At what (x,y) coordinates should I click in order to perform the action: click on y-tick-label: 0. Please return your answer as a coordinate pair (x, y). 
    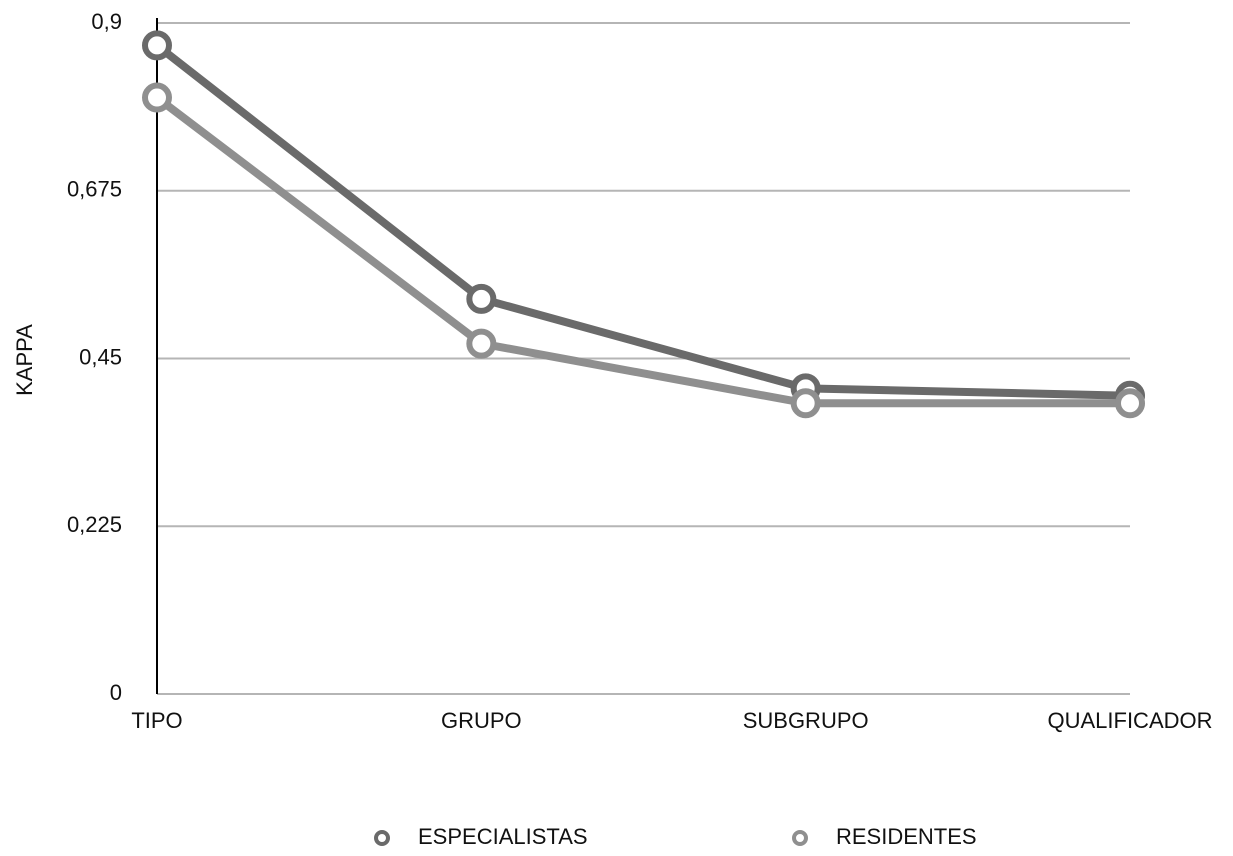
    Looking at the image, I should click on (116, 692).